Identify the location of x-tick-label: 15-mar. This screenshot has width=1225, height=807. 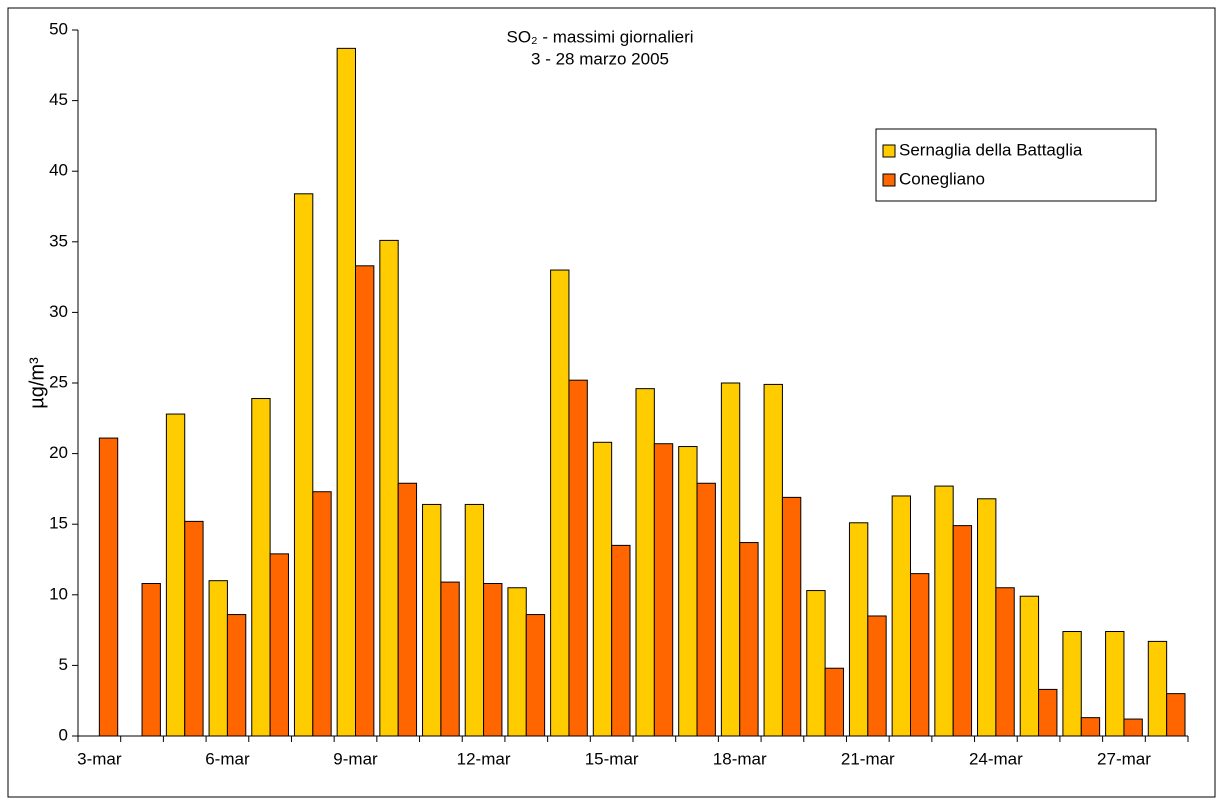
(612, 758).